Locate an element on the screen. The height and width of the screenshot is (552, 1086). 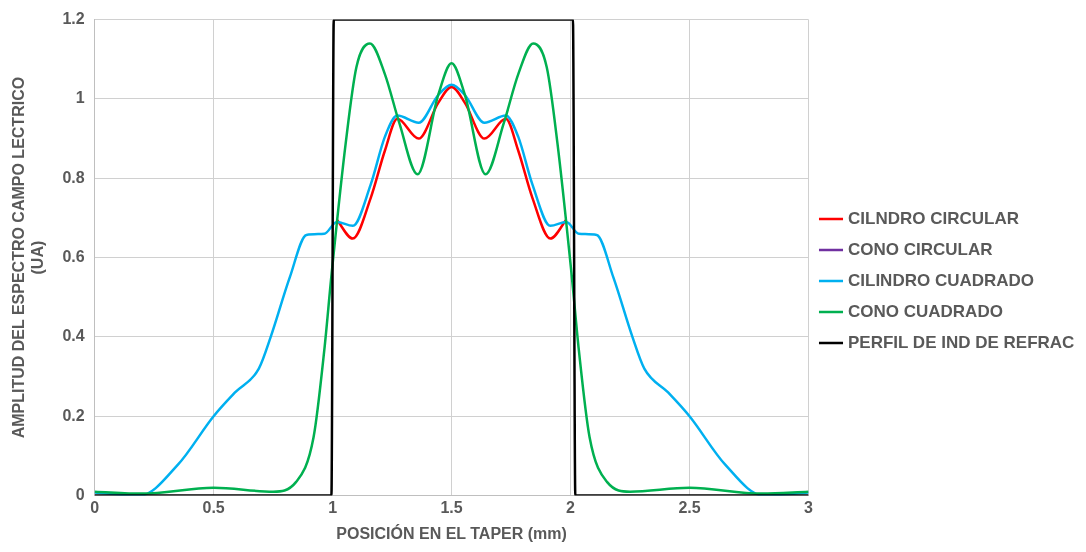
x-tick-label: 1.5 is located at coordinates (451, 507).